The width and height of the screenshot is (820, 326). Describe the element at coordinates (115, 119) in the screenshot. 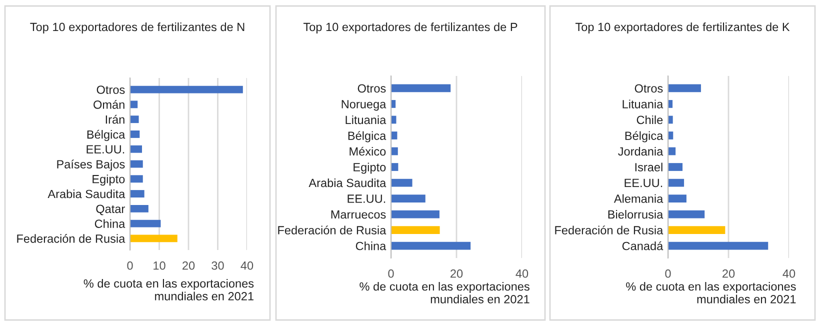

I see `y-tick-label: Irán` at that location.